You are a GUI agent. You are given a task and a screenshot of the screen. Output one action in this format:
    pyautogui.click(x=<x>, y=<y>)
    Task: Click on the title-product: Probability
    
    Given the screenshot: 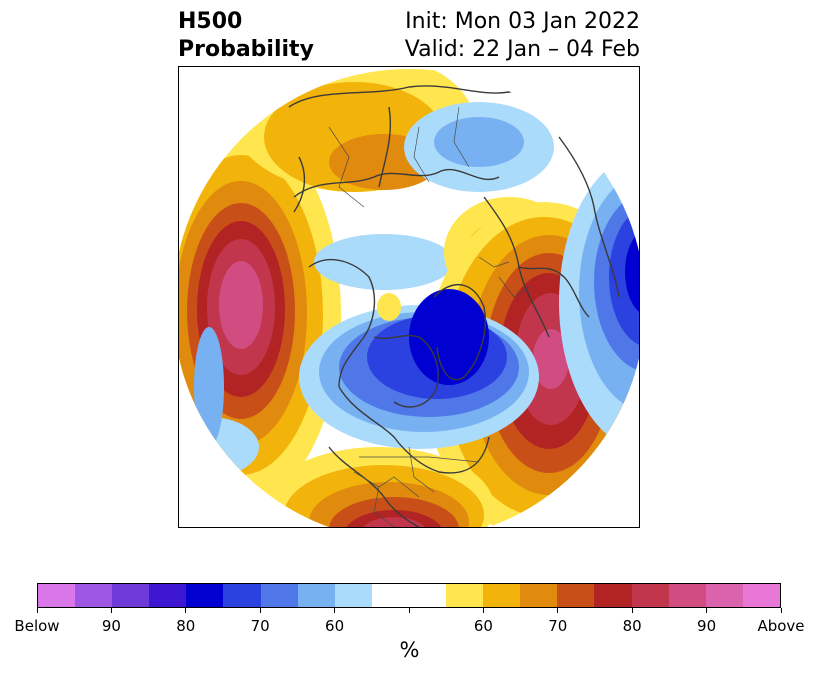 What is the action you would take?
    pyautogui.click(x=246, y=49)
    